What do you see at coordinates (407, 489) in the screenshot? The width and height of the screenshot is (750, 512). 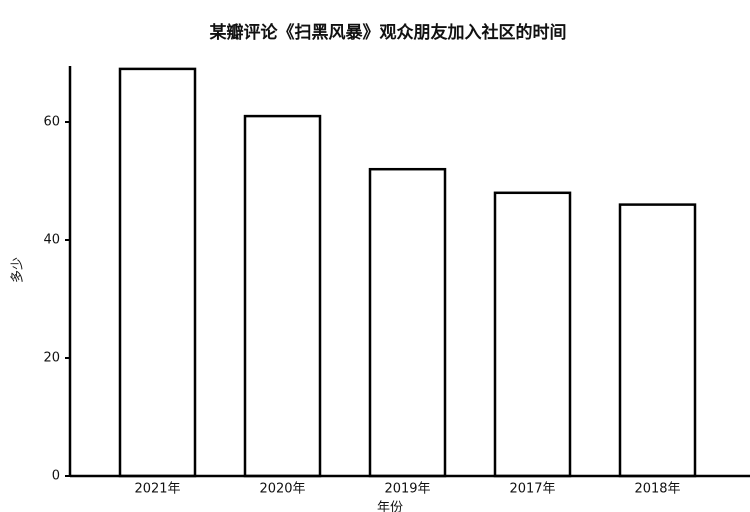 I see `x-tick-label: 2019年` at bounding box center [407, 489].